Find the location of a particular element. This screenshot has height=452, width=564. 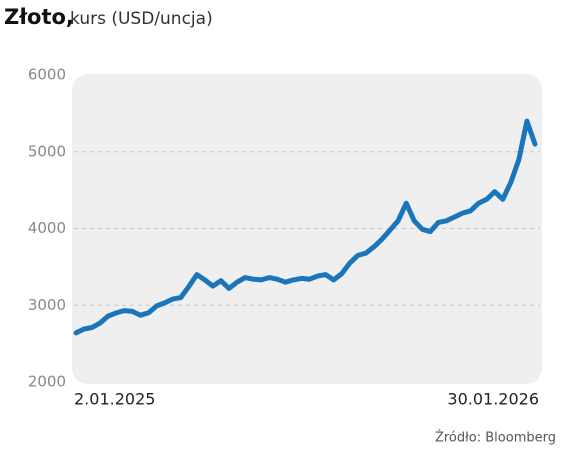

x-tick-label: 2.01.2025 is located at coordinates (114, 399).